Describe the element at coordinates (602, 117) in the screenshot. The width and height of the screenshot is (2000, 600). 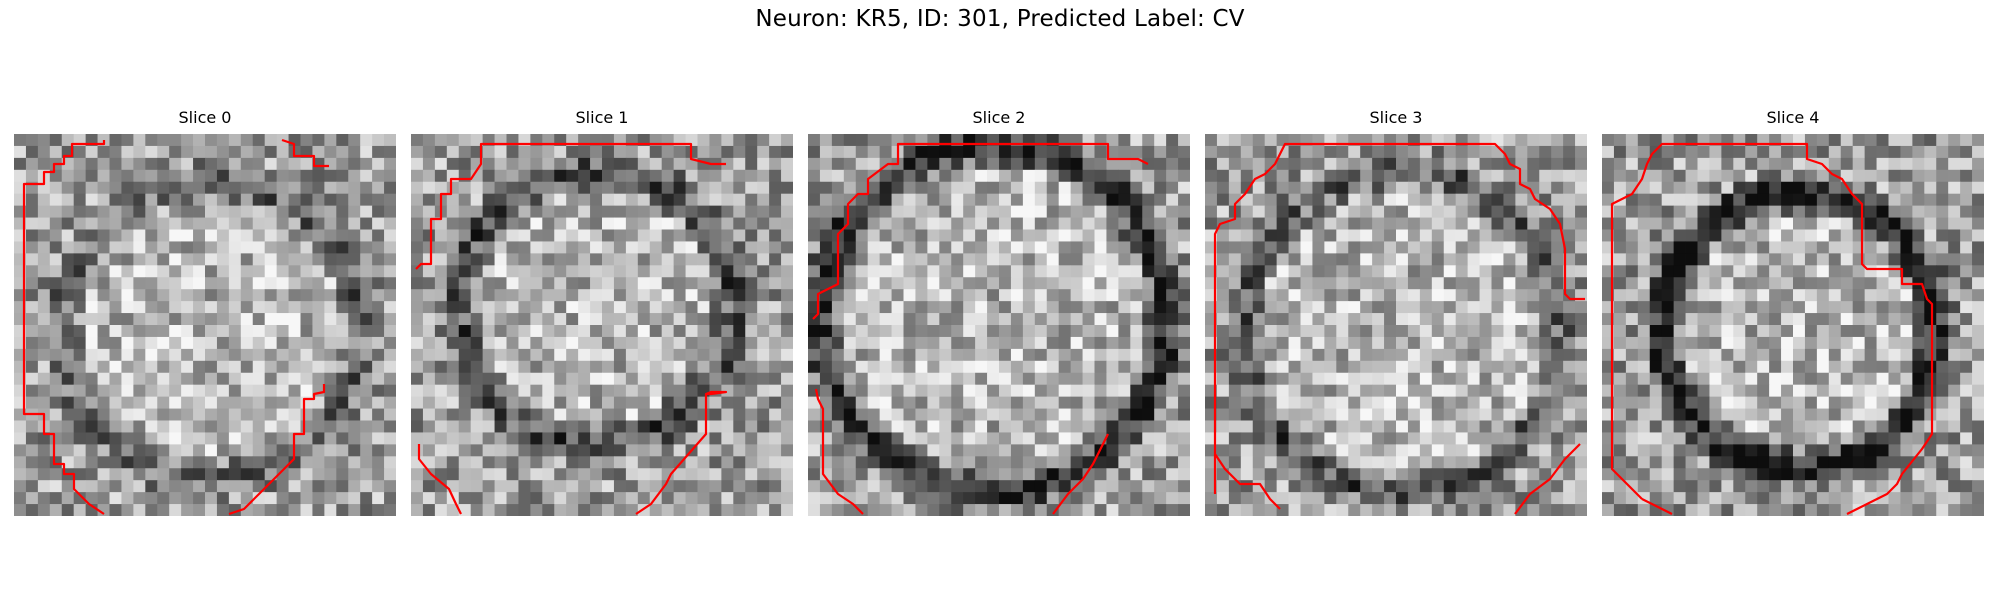
I see `slice-title: Slice 1` at that location.